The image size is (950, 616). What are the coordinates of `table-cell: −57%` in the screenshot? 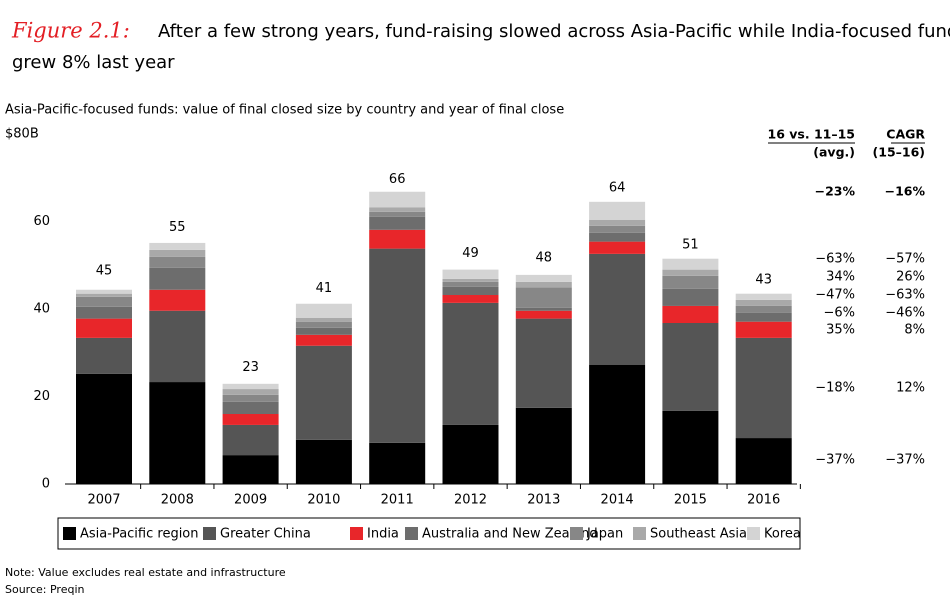 It's located at (905, 259).